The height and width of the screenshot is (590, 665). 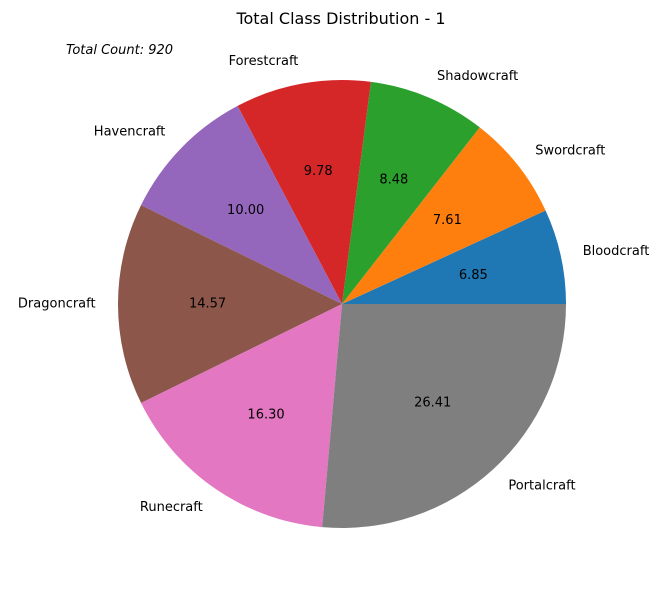 I want to click on value-label-swordcraft: 7.61, so click(x=447, y=220).